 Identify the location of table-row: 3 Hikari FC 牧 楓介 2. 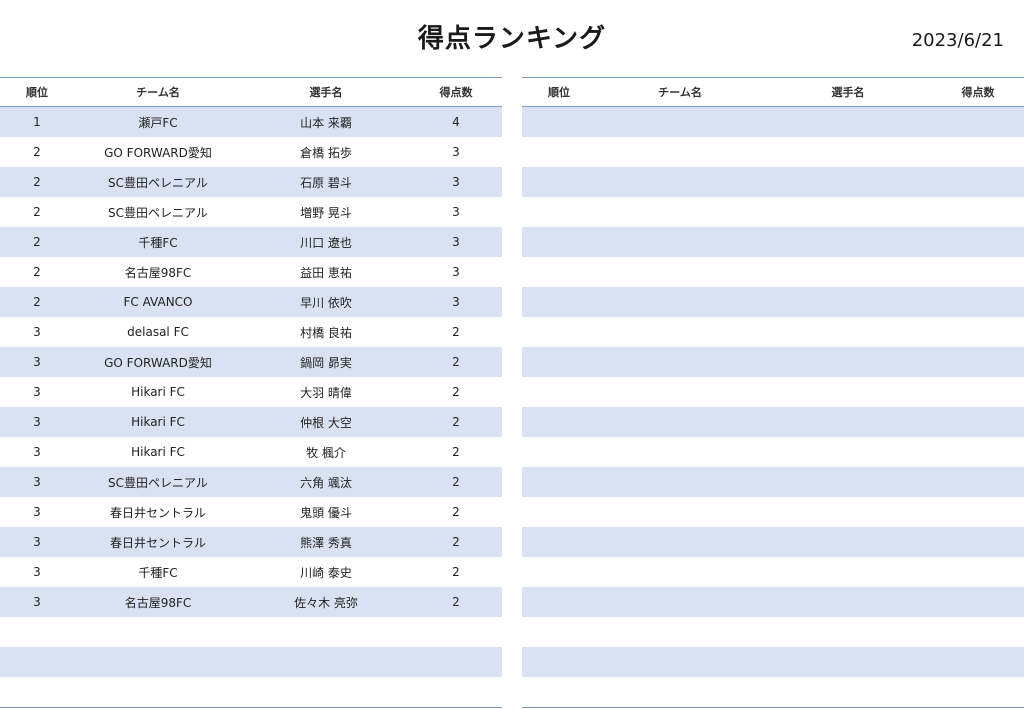
(251, 452).